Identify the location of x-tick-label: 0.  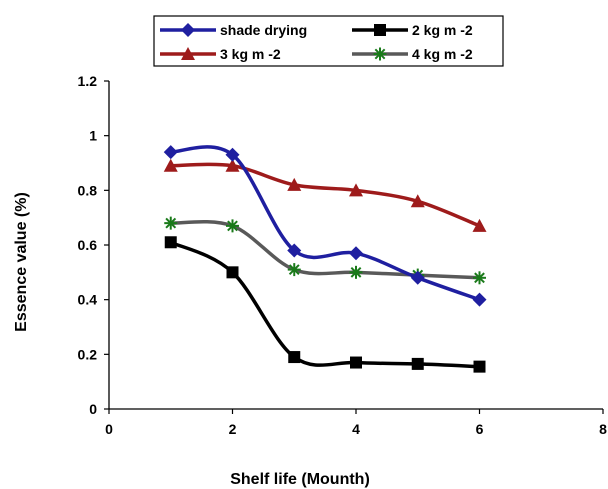
(109, 429).